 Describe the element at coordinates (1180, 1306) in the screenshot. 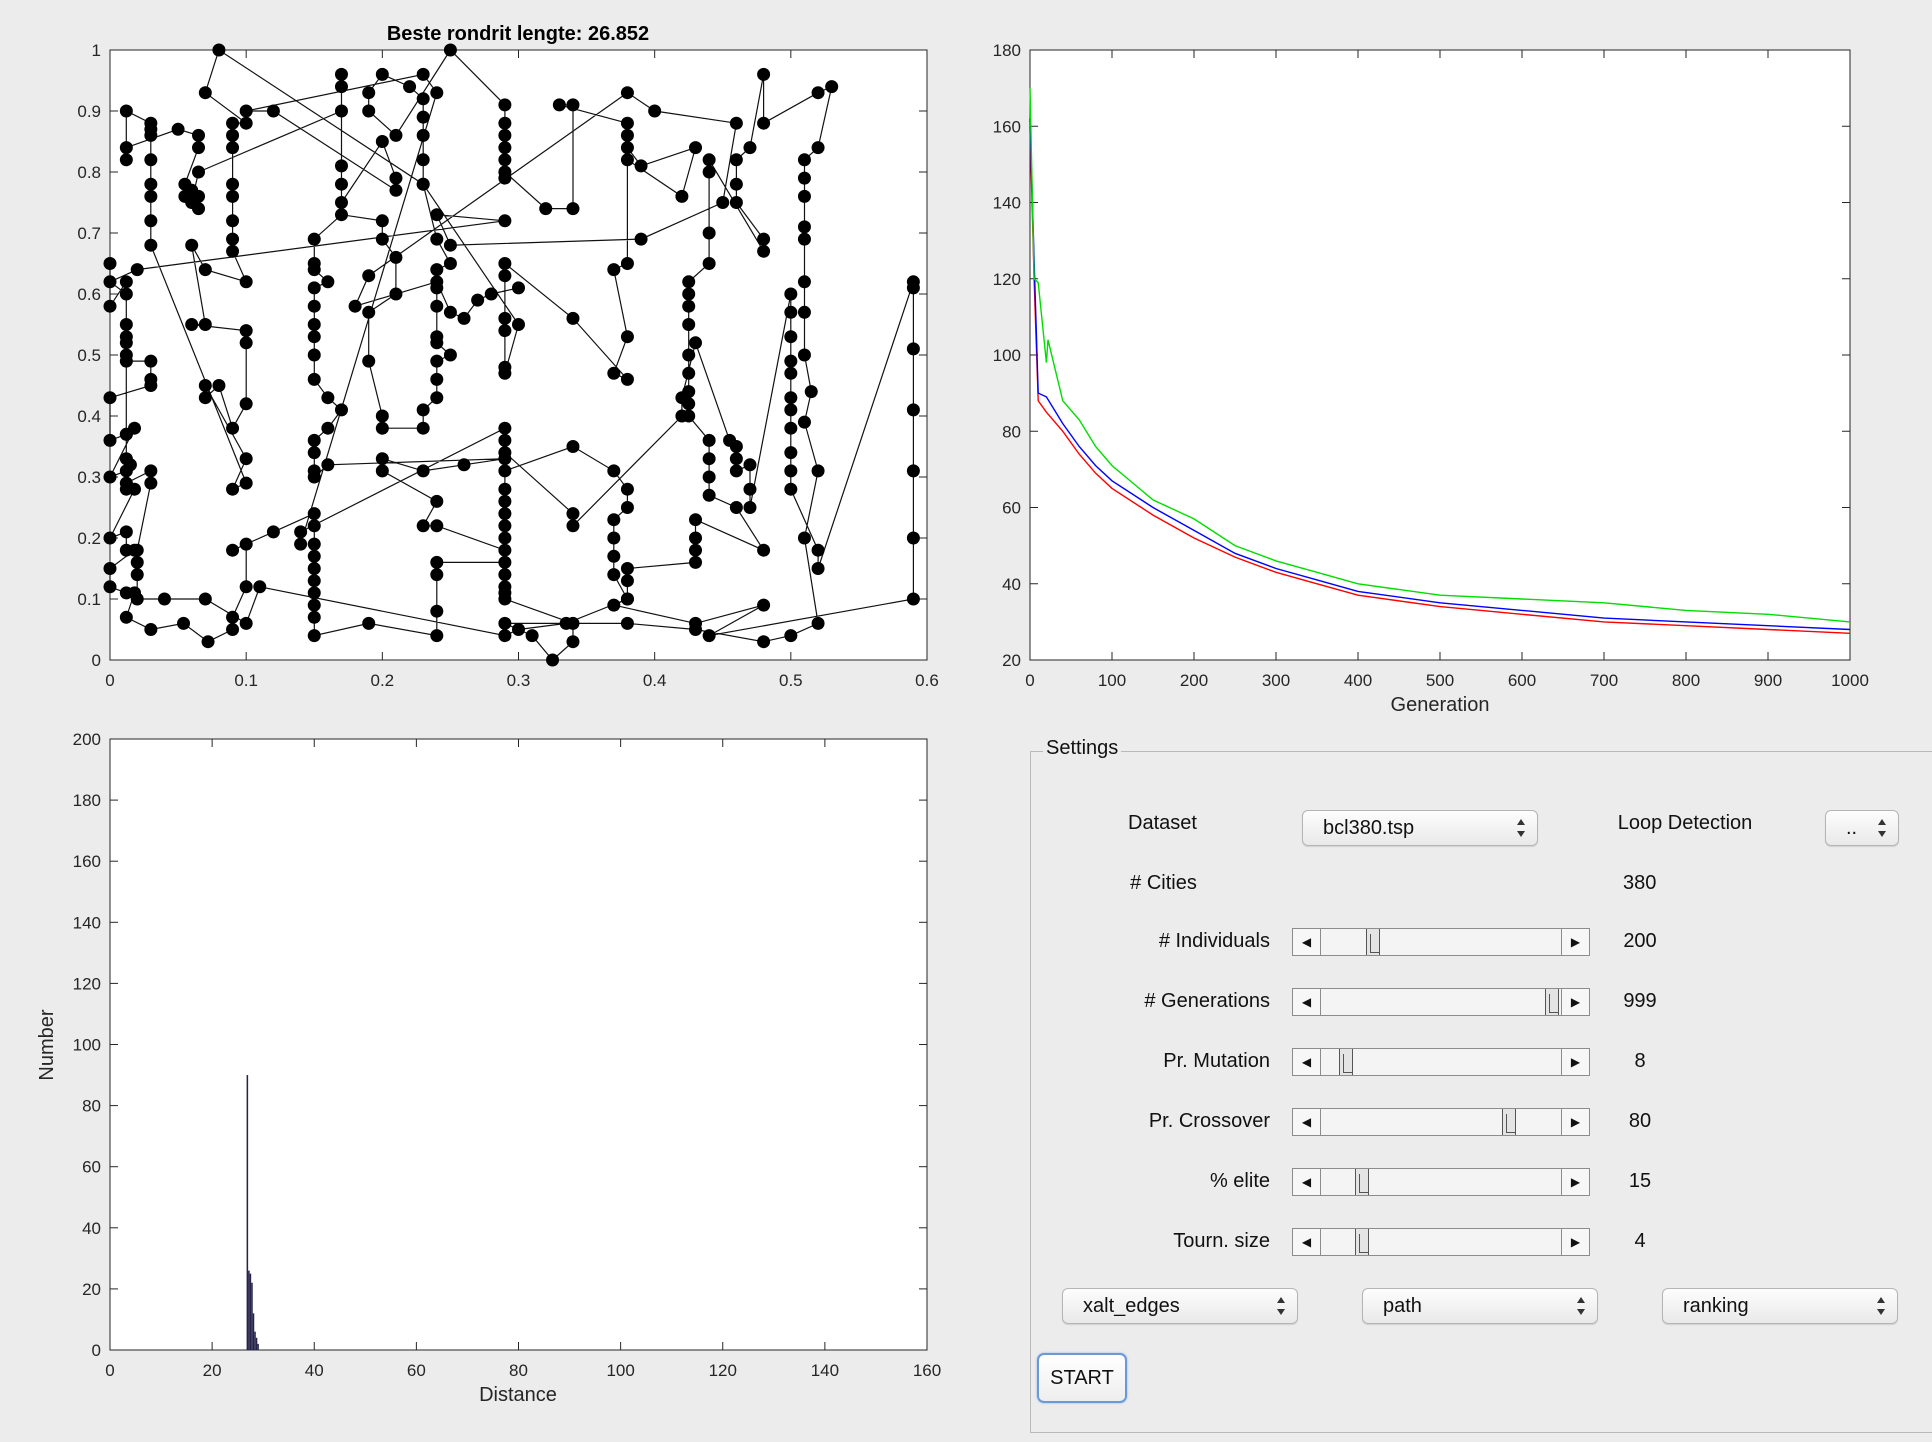

I see `crossover-select: xalt_edges` at that location.